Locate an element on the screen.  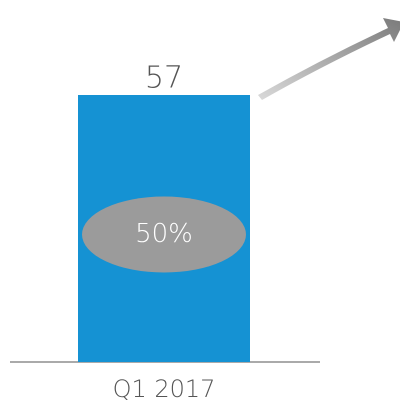
trend-arrow is located at coordinates (329, 59).